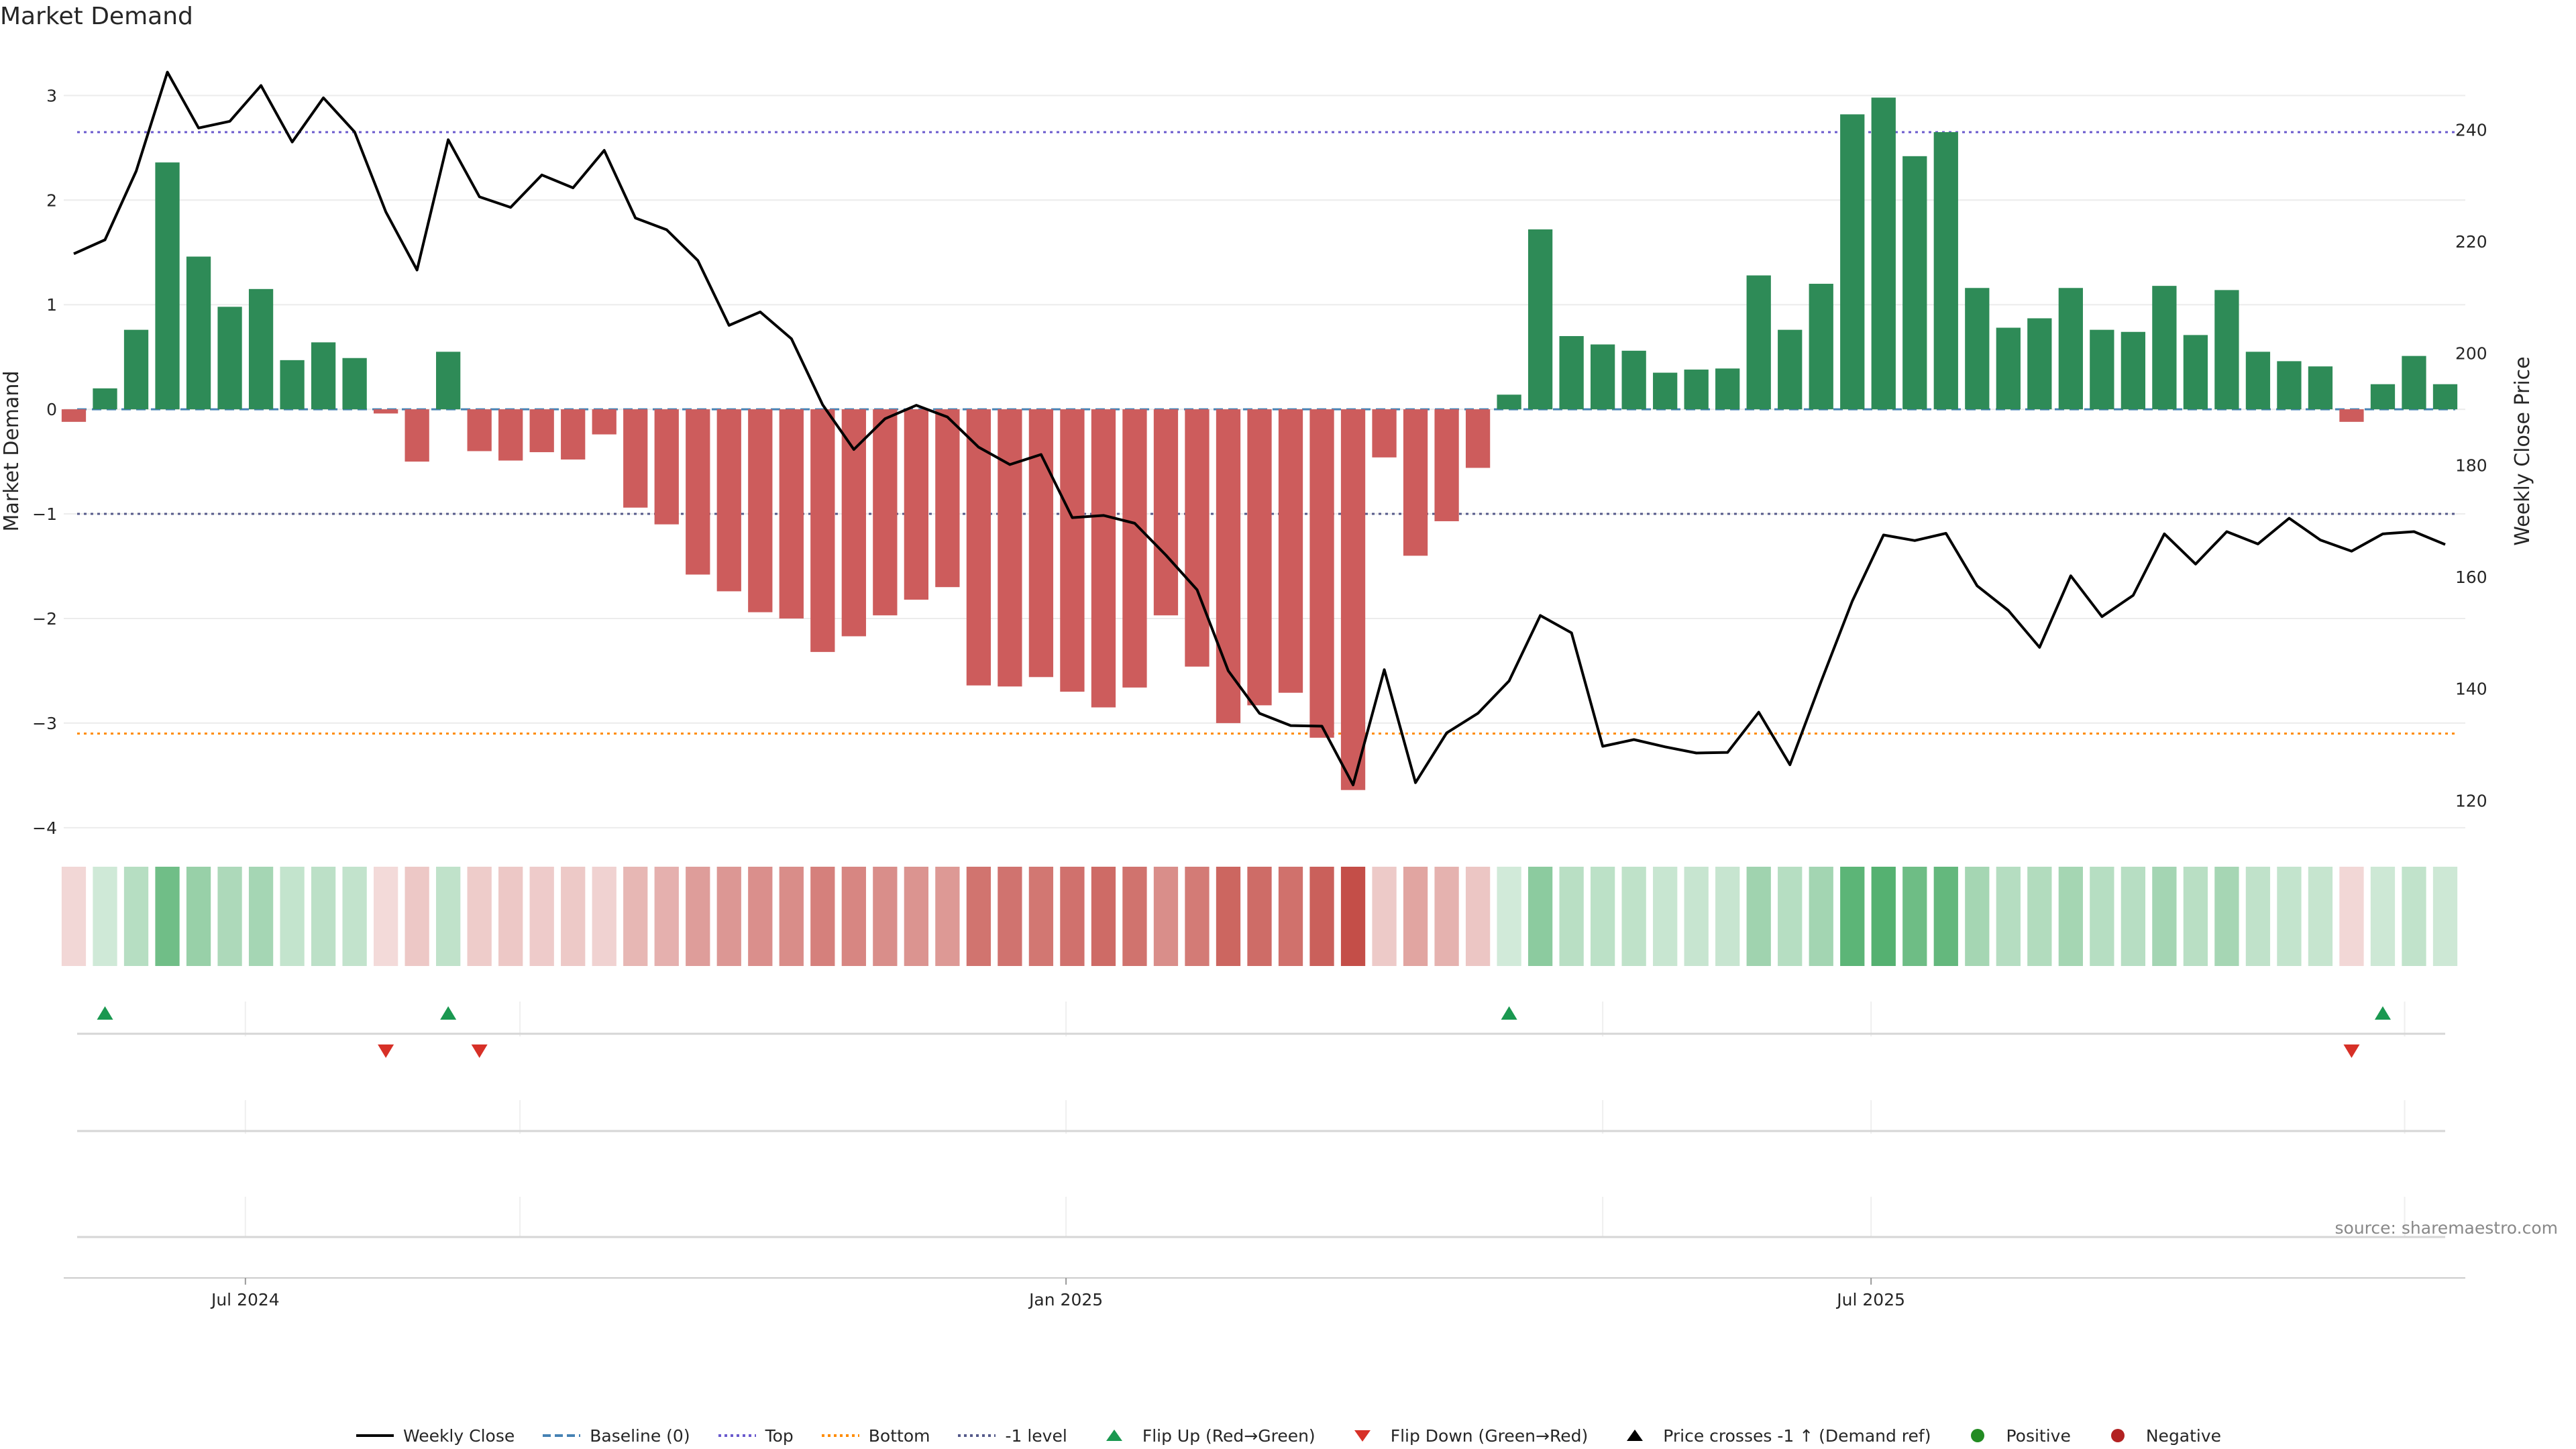  I want to click on y-tick-label: 3, so click(51, 95).